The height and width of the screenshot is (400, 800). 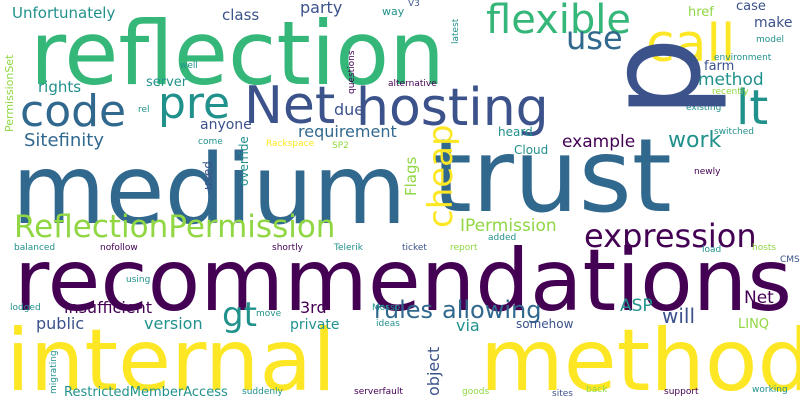 I want to click on word-environment: environment, so click(x=743, y=58).